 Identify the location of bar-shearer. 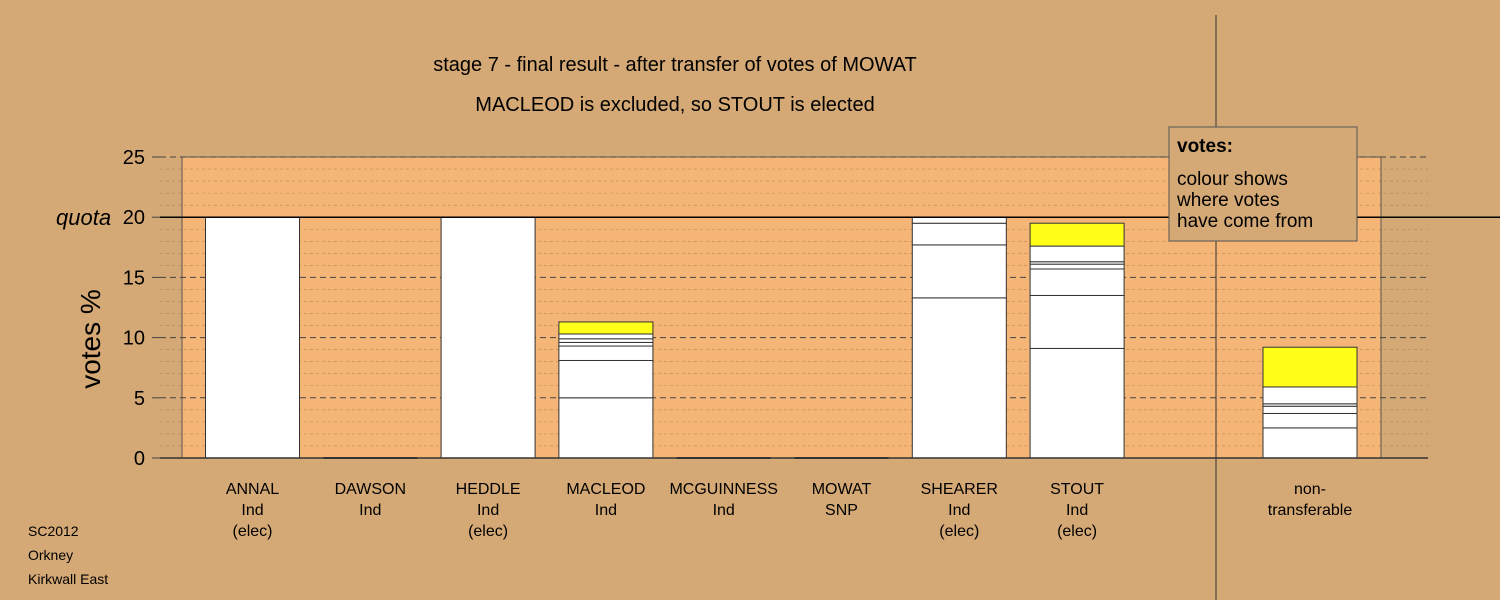
(959, 337).